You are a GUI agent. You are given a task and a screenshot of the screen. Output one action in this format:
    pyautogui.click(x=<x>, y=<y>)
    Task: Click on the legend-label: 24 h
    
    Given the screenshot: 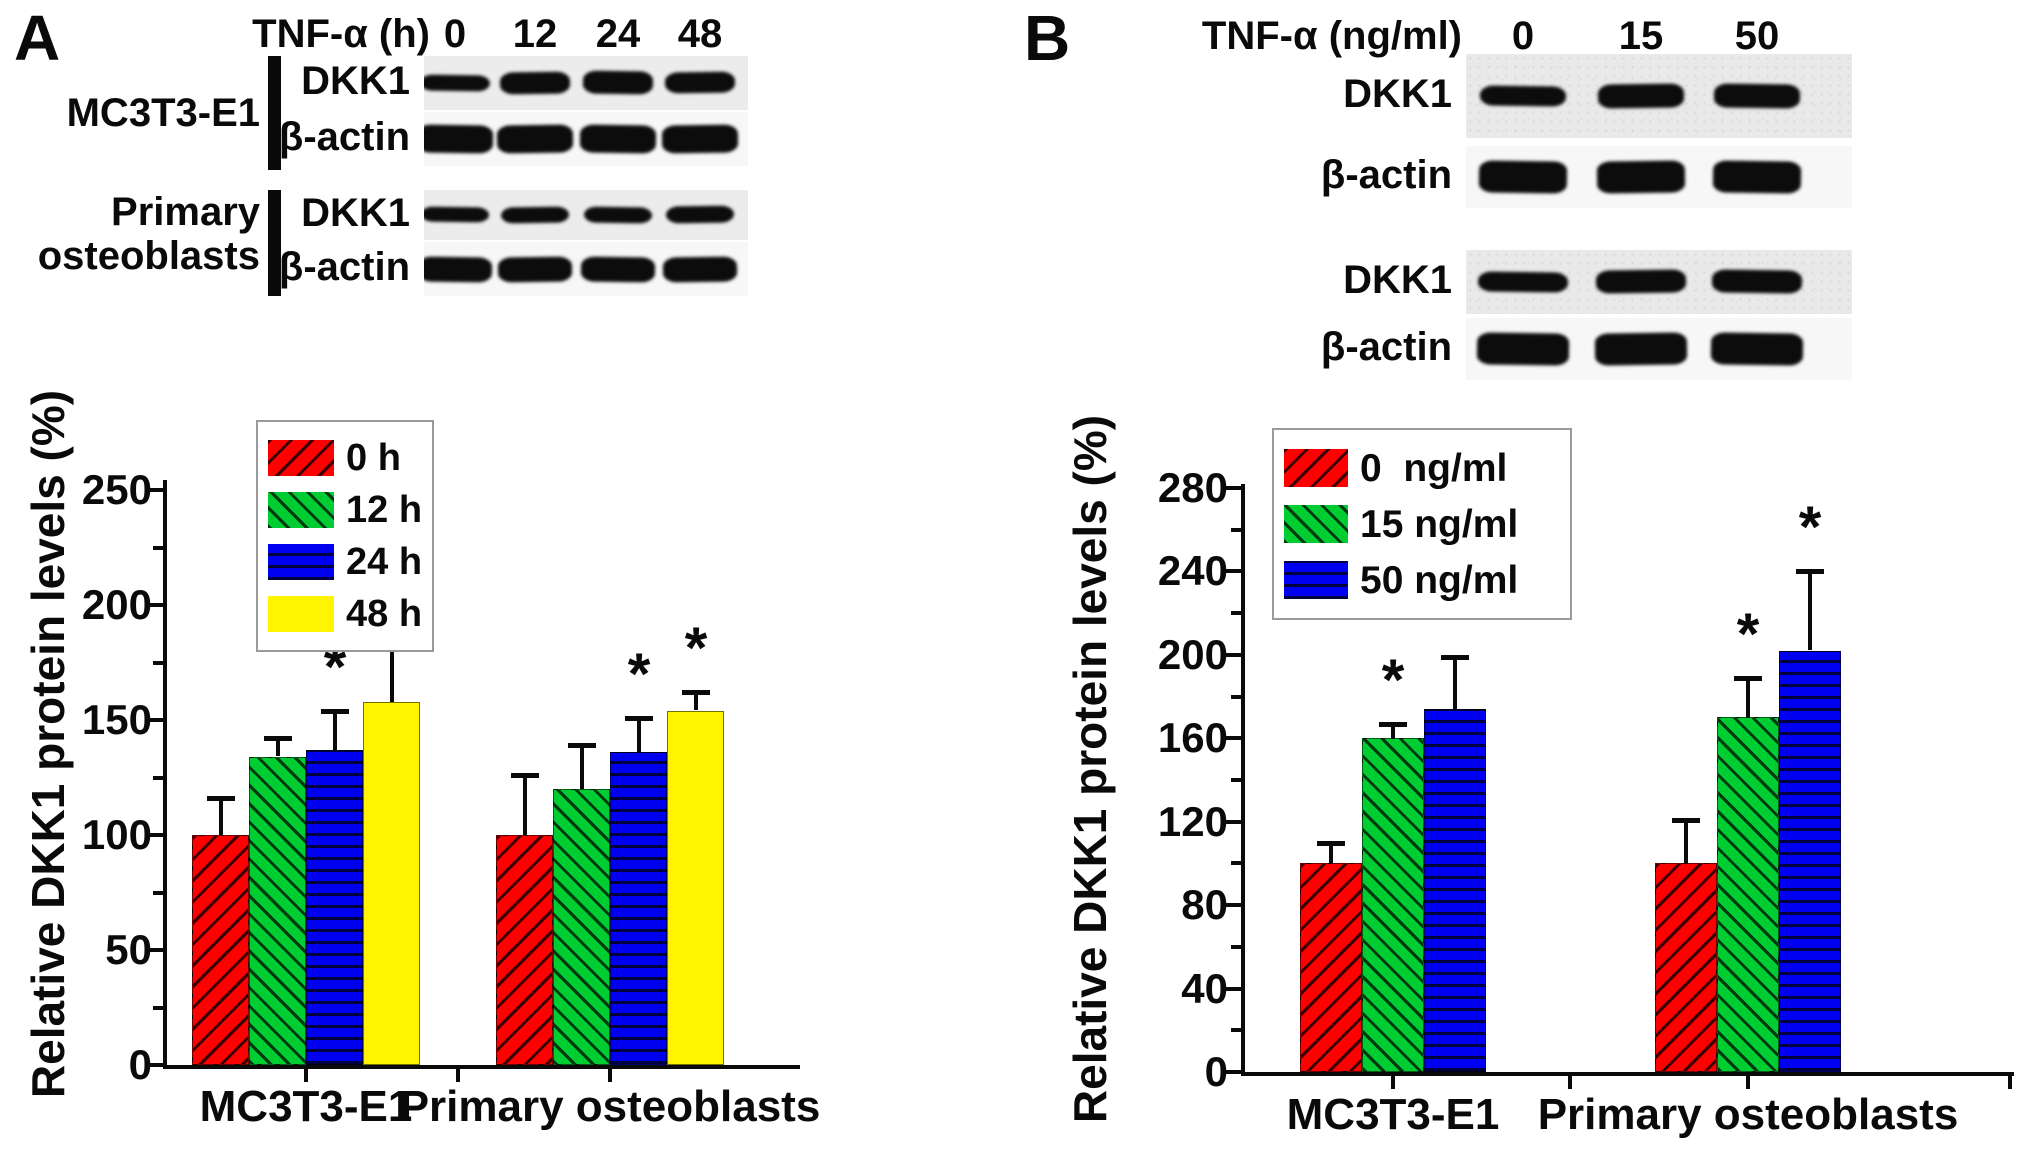 What is the action you would take?
    pyautogui.click(x=384, y=562)
    